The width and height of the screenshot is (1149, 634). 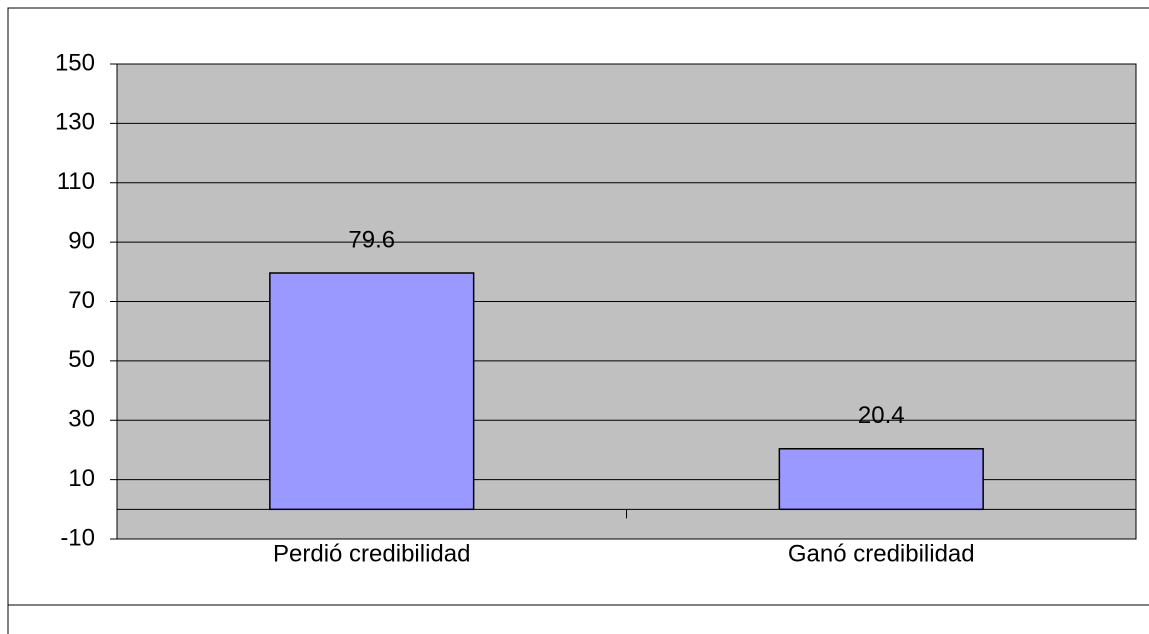 What do you see at coordinates (81, 478) in the screenshot?
I see `y-tick-label: 10` at bounding box center [81, 478].